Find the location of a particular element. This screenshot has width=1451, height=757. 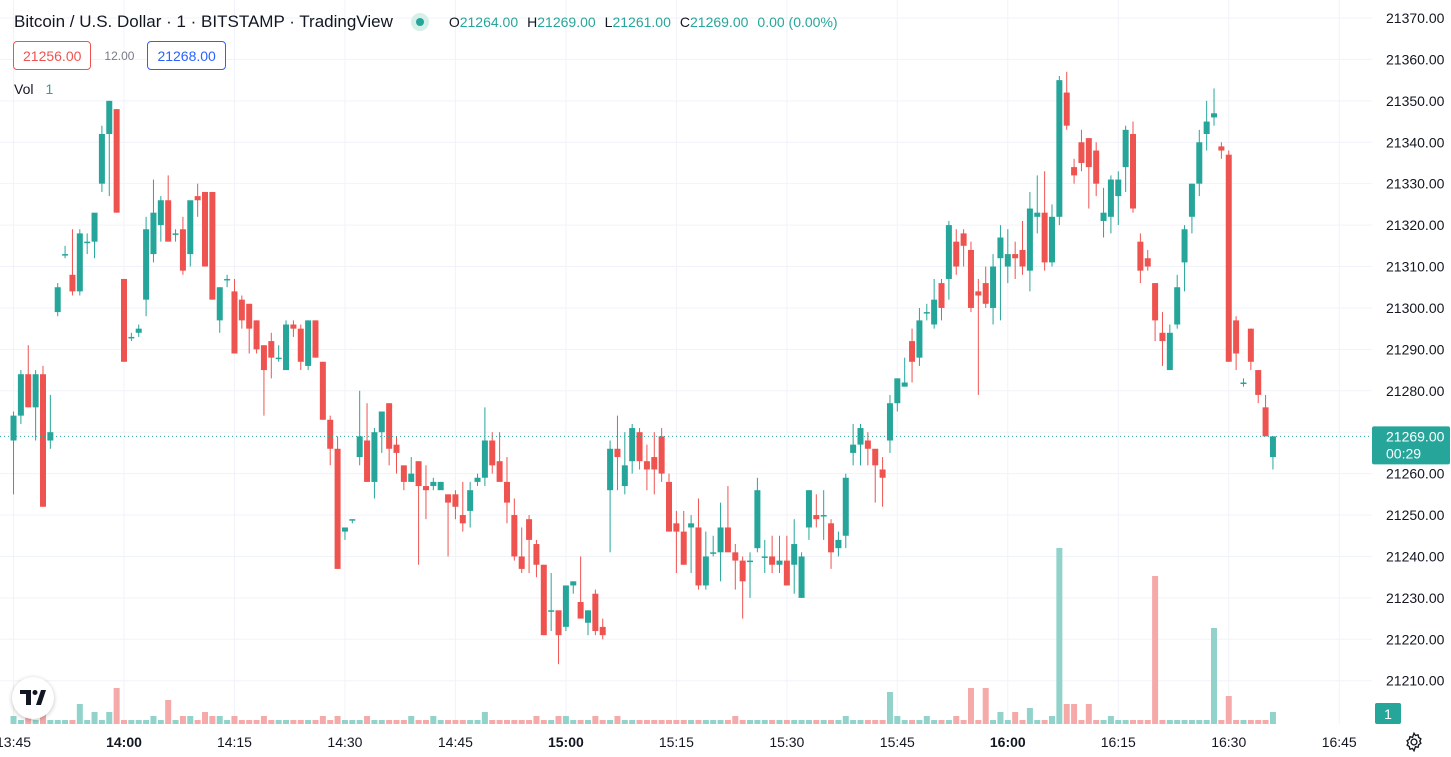

price-tick-label: 21280.00 is located at coordinates (1415, 391).